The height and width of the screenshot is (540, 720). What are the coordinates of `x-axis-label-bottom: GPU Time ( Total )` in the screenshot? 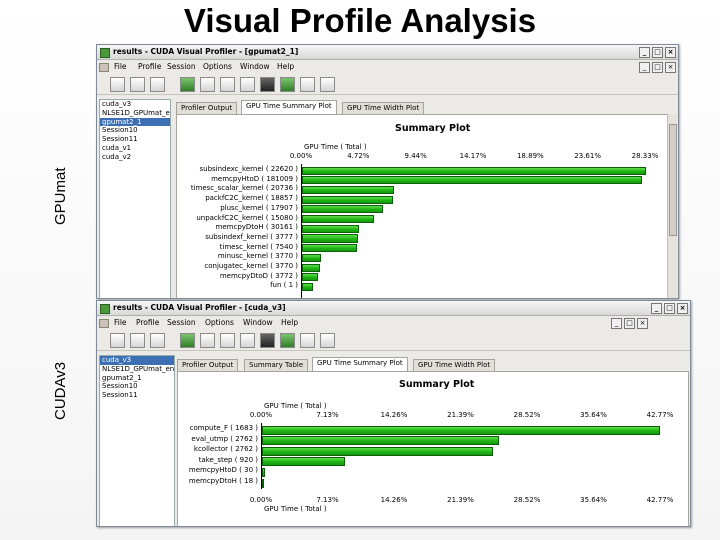 It's located at (295, 509).